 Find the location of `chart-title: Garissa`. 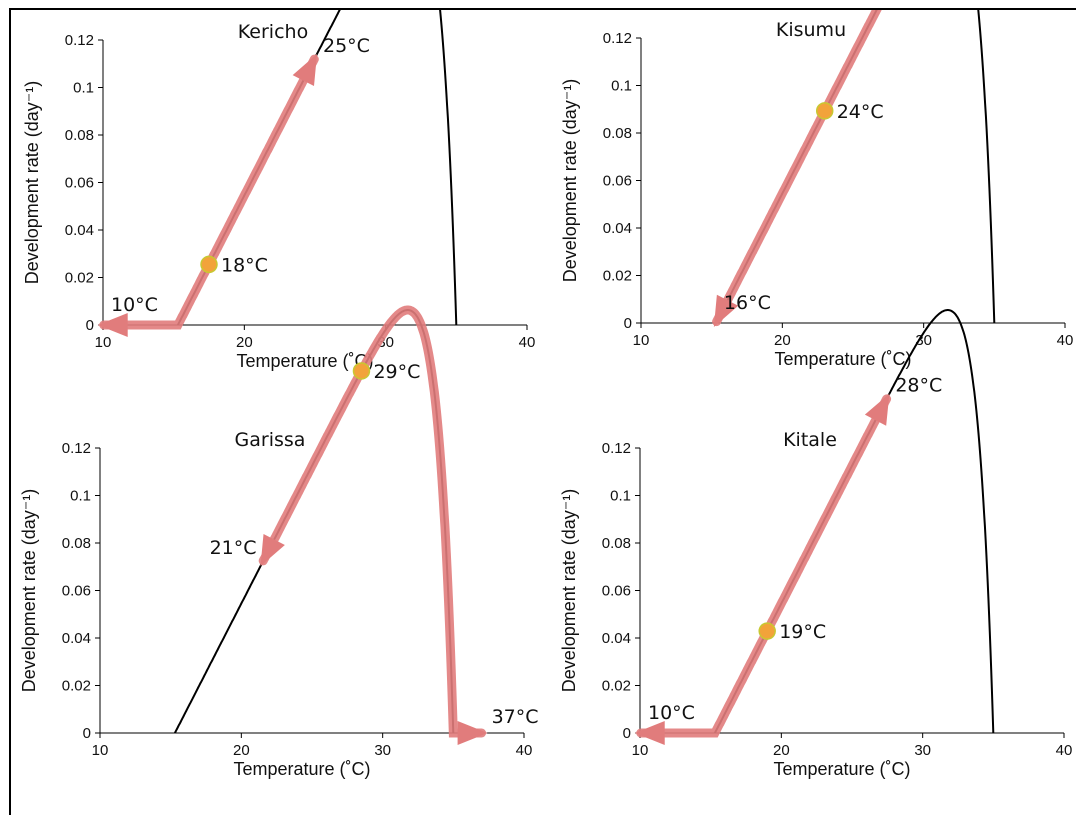

chart-title: Garissa is located at coordinates (270, 440).